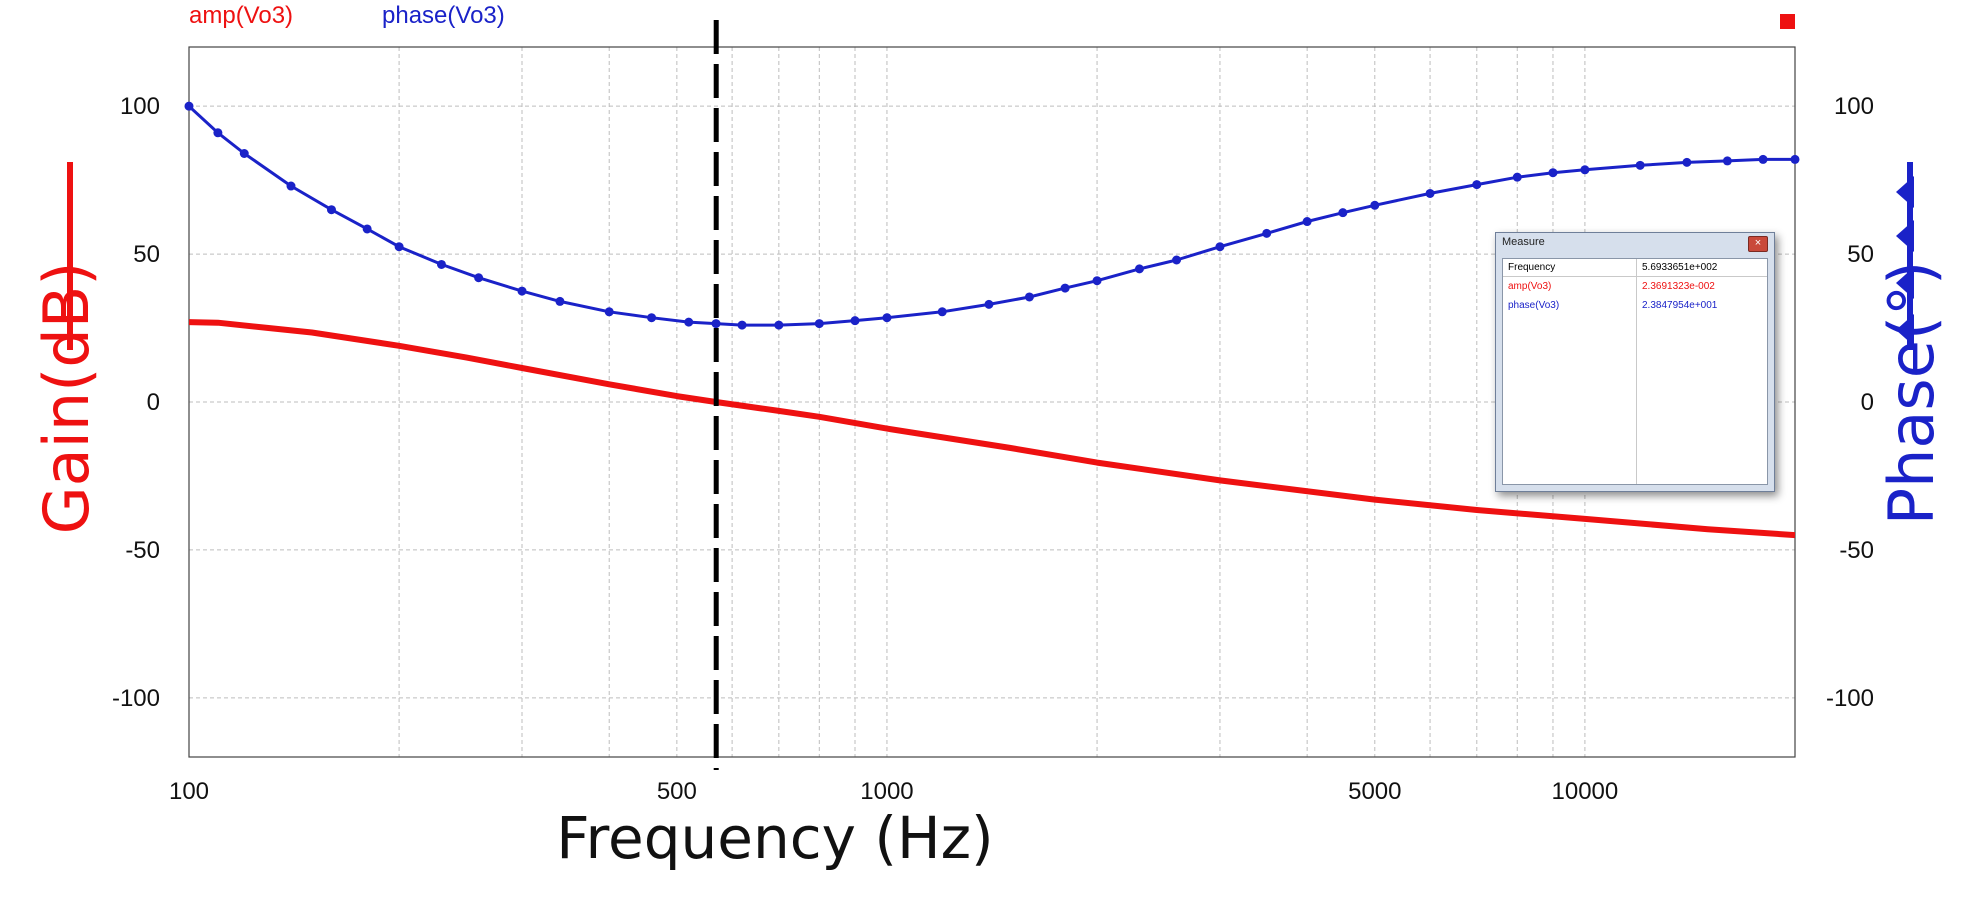  What do you see at coordinates (1570, 286) in the screenshot?
I see `measure-row-name: amp(Vo3)` at bounding box center [1570, 286].